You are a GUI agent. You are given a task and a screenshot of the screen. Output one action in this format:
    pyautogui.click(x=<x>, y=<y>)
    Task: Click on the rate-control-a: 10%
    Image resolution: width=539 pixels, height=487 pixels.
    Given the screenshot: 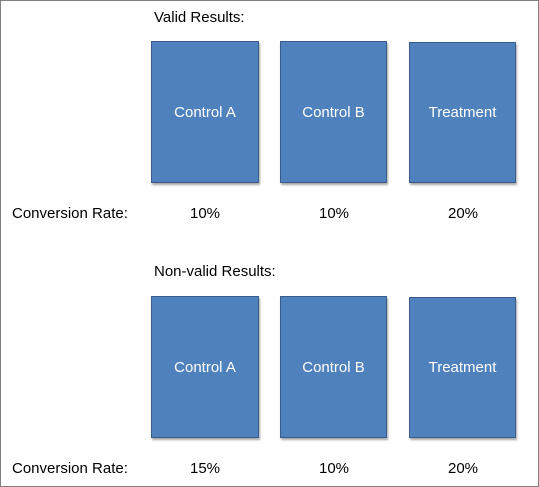 What is the action you would take?
    pyautogui.click(x=205, y=213)
    